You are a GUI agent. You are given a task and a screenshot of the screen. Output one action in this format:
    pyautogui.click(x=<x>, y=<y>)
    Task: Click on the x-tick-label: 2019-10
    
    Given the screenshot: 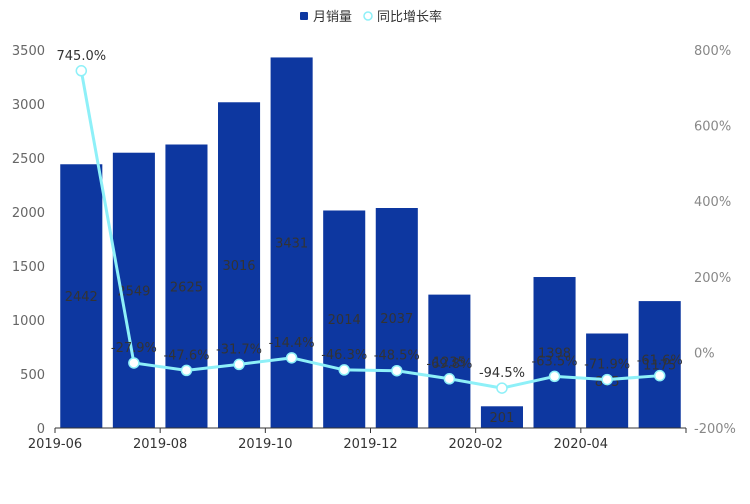 What is the action you would take?
    pyautogui.click(x=265, y=444)
    